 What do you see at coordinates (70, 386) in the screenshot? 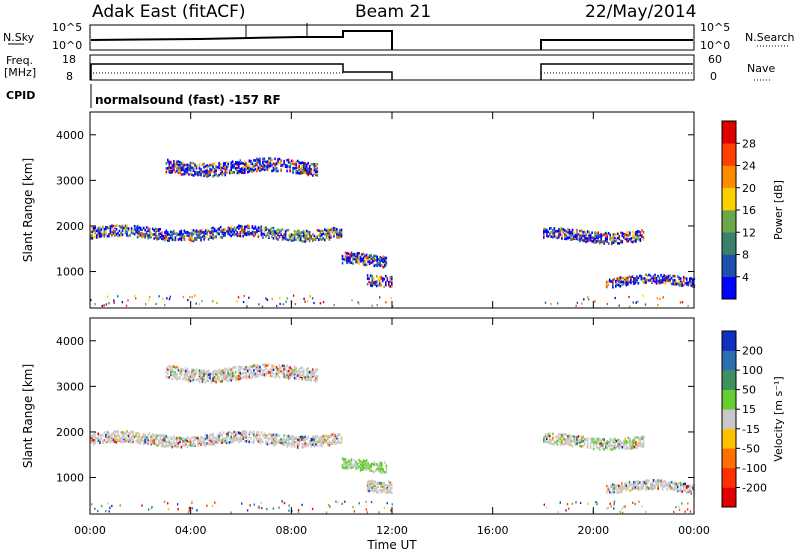
I see `y-tick-label: 3000` at bounding box center [70, 386].